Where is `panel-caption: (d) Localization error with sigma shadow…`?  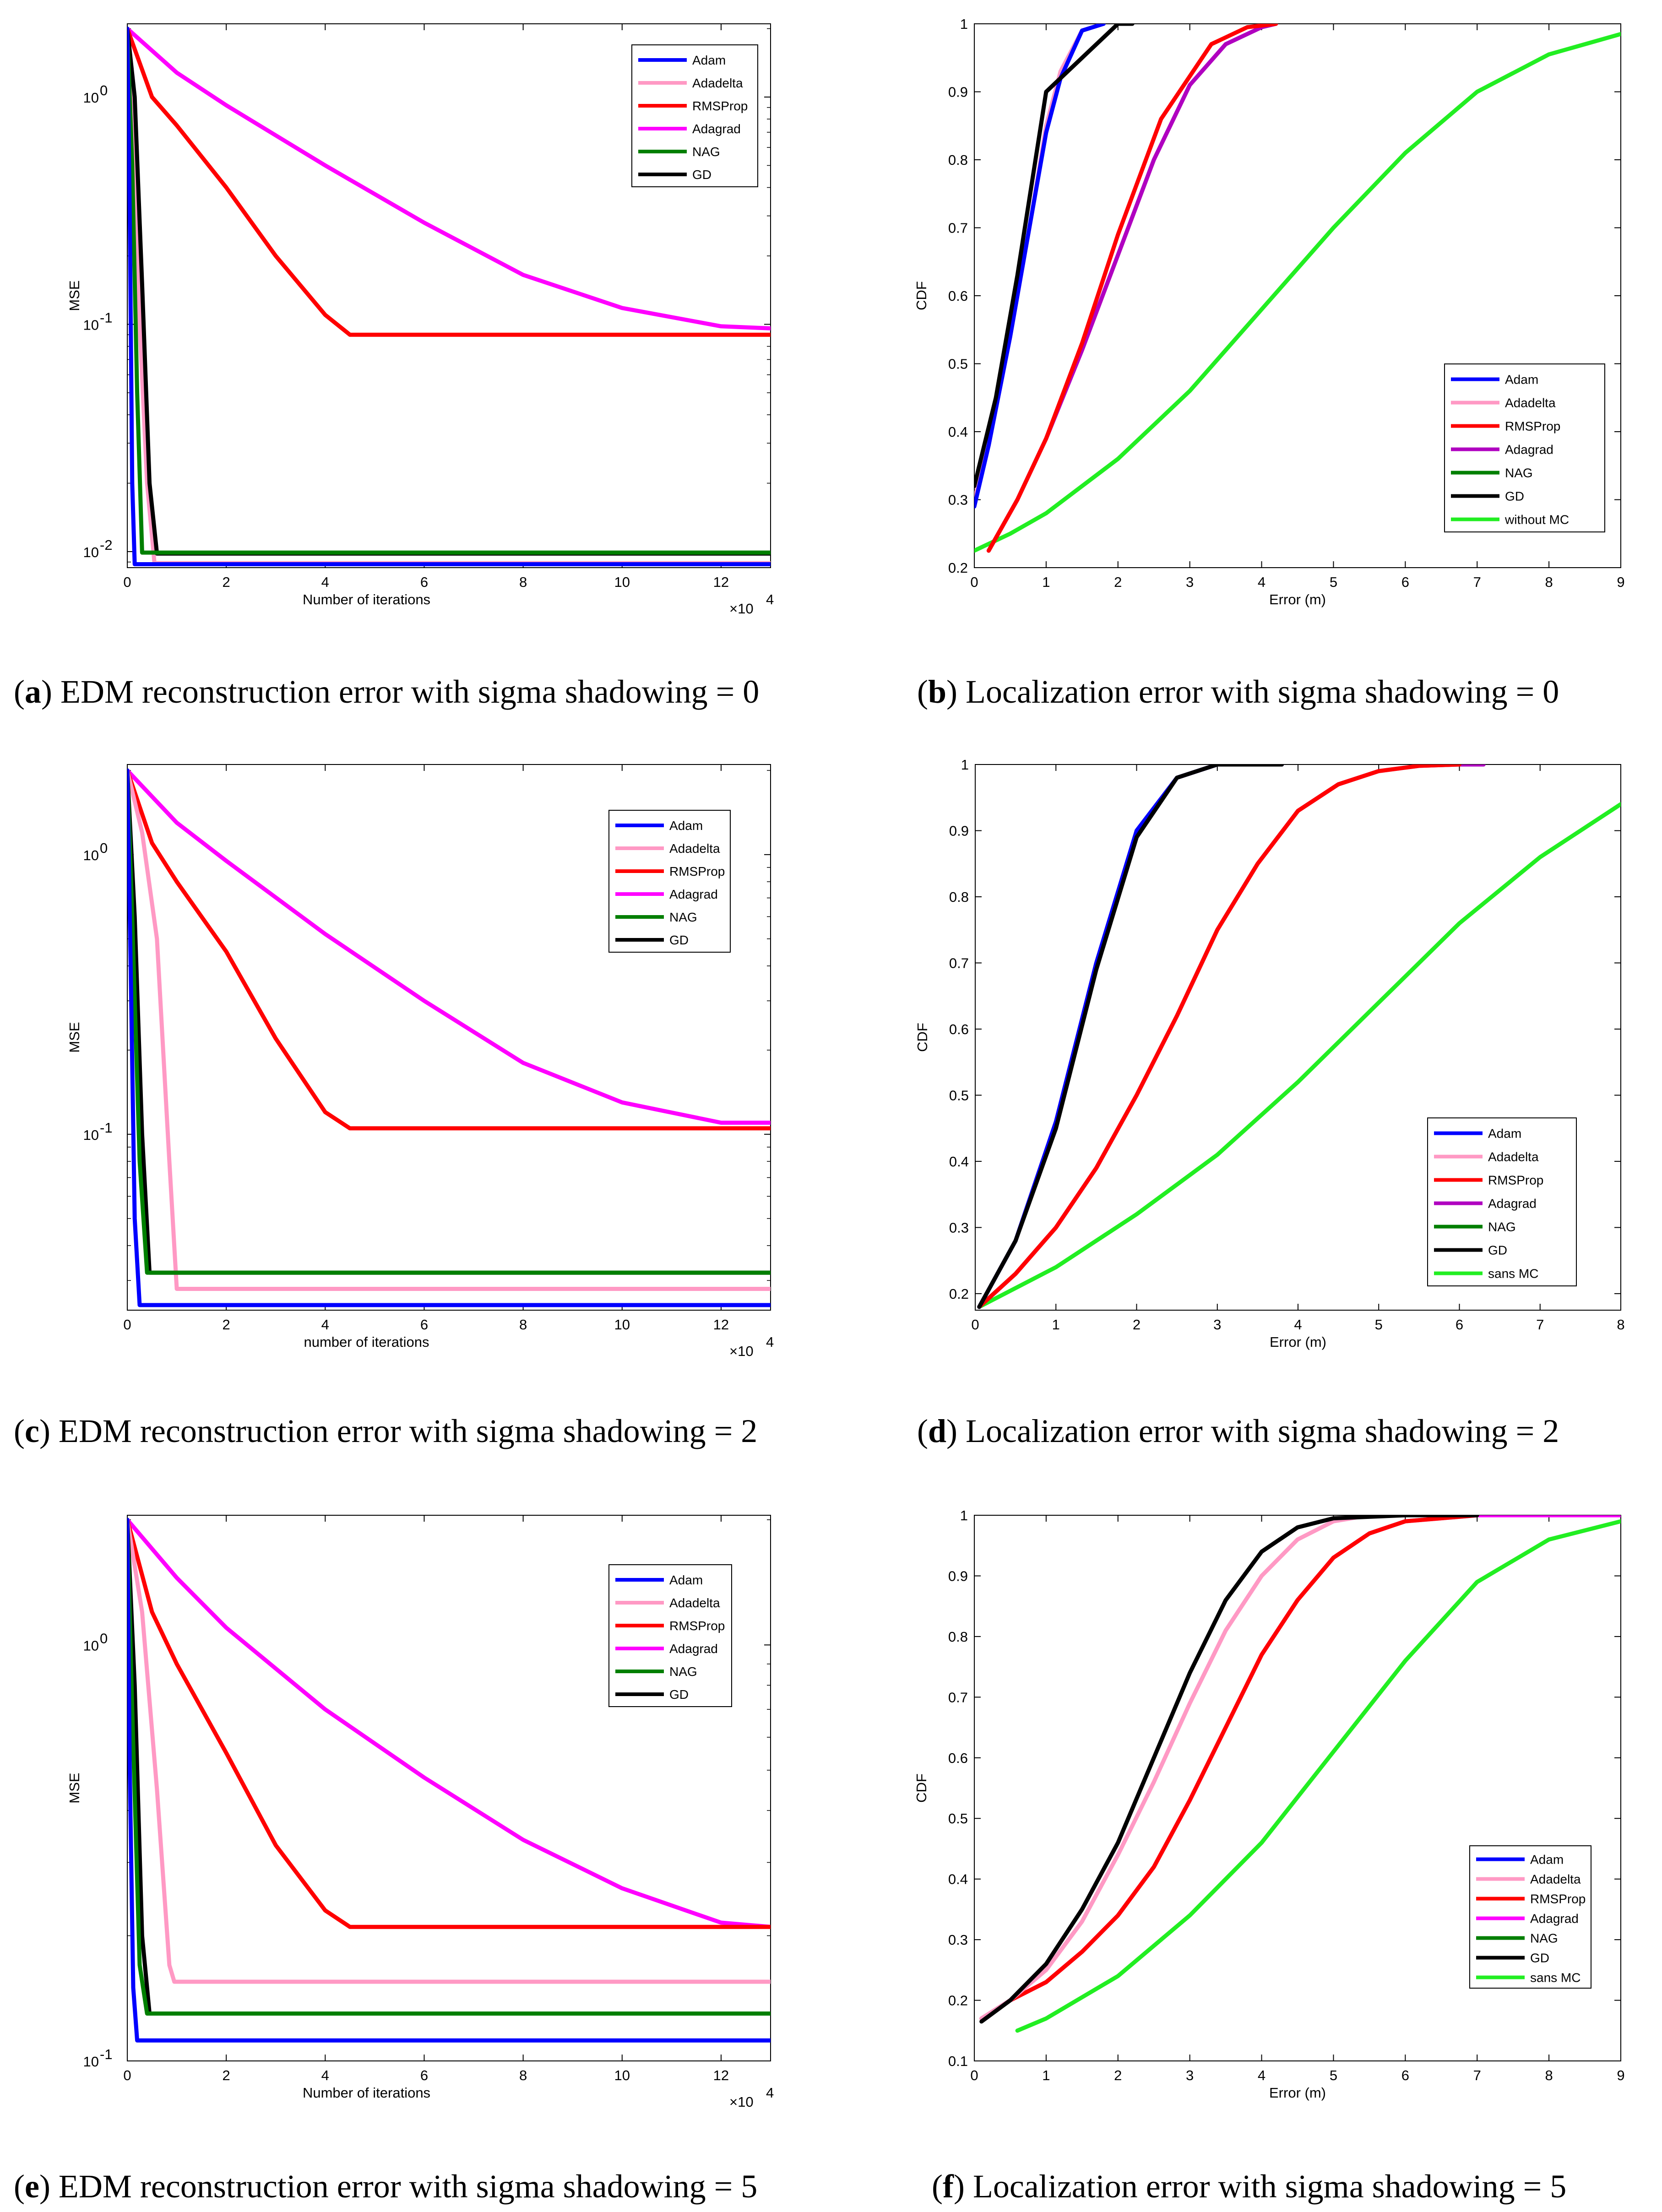
panel-caption: (d) Localization error with sigma shadow… is located at coordinates (1238, 1431).